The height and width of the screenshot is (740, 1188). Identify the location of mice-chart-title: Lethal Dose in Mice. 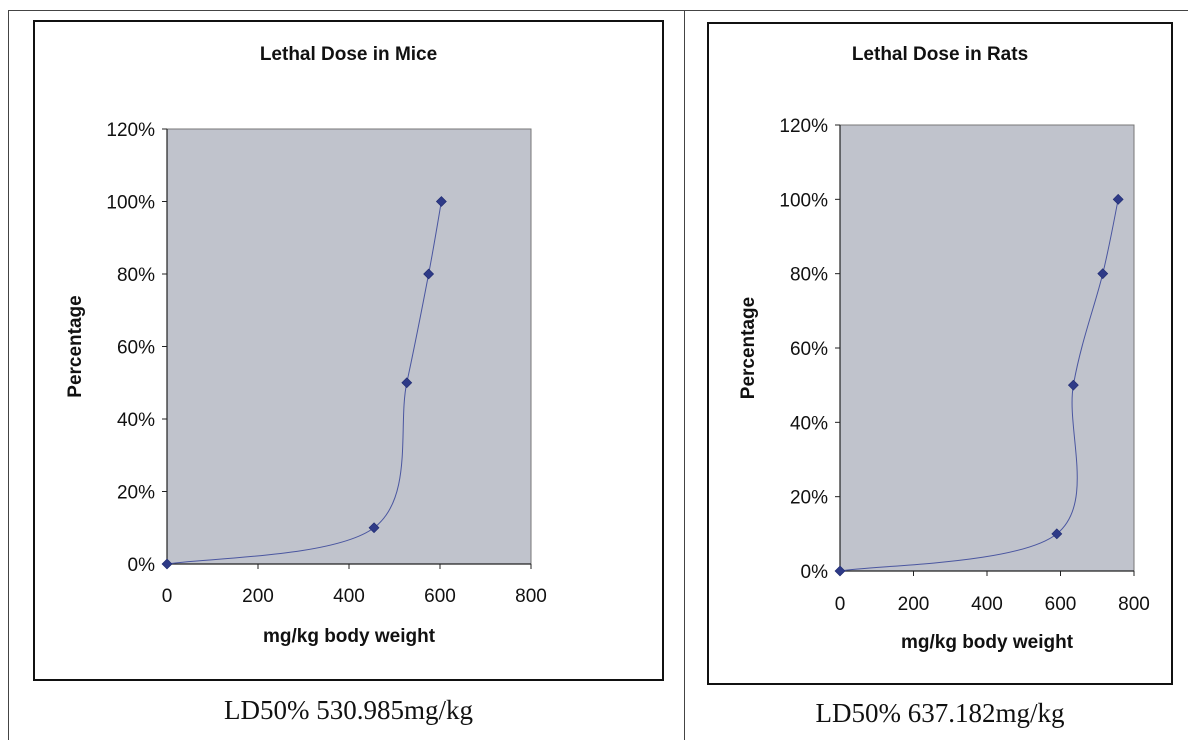
(348, 54).